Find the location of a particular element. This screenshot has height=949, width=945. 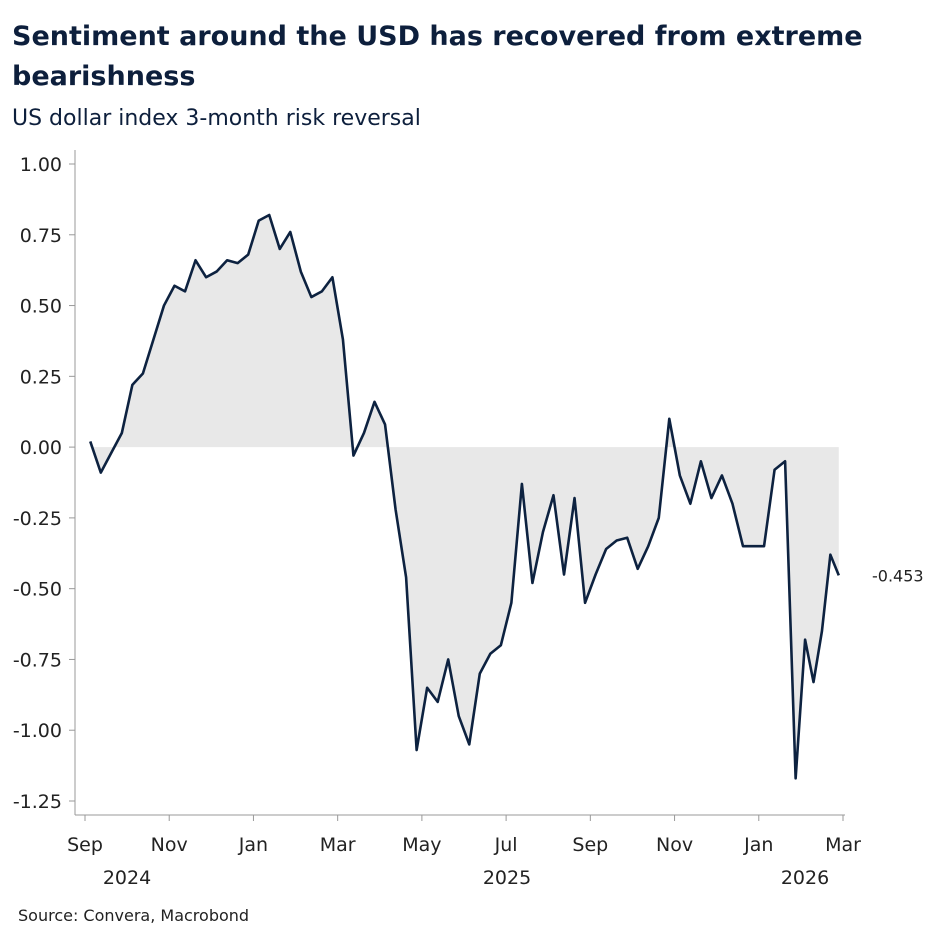

y-tick-label: -1.00 is located at coordinates (37, 731).